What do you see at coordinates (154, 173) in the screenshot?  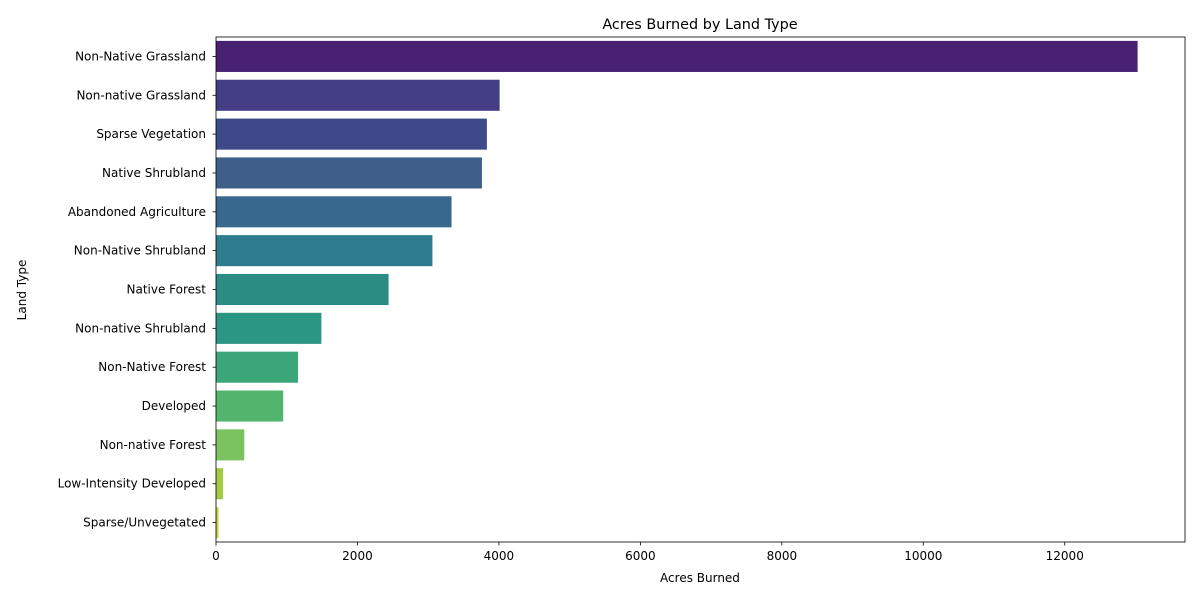 I see `y-tick-label: Native Shrubland` at bounding box center [154, 173].